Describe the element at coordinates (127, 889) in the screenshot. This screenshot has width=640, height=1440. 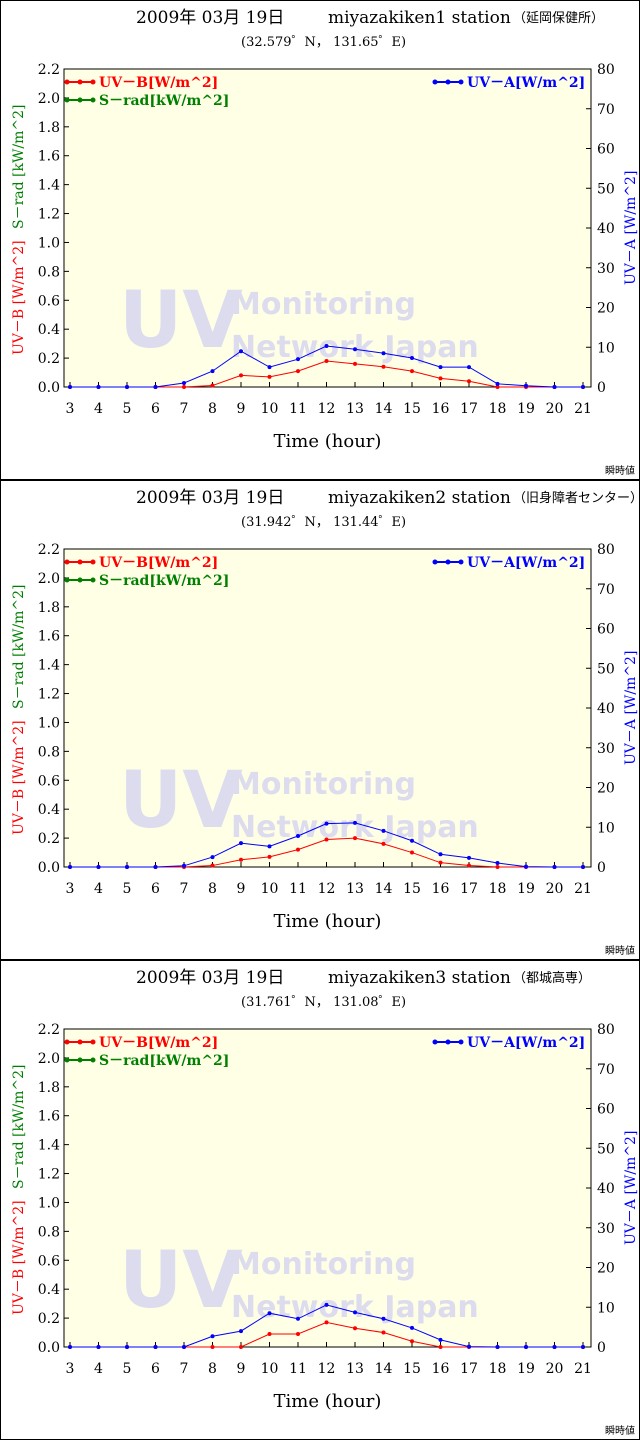
I see `x-tick-label: 5` at that location.